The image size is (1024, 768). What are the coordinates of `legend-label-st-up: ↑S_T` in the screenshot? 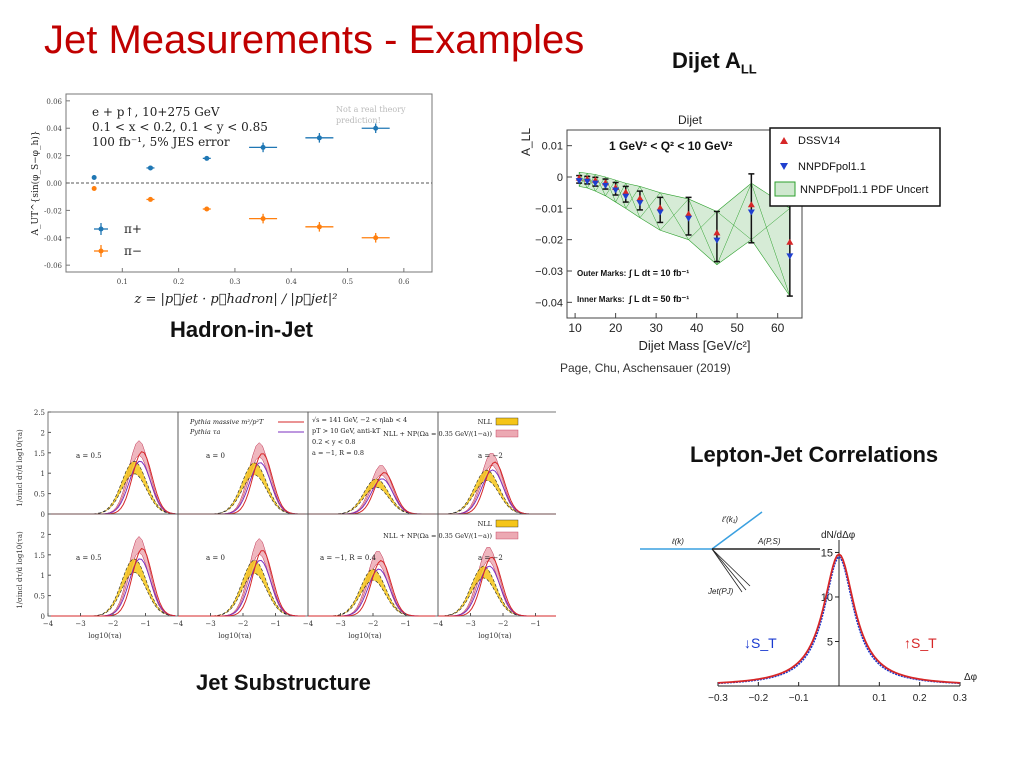 It's located at (920, 643).